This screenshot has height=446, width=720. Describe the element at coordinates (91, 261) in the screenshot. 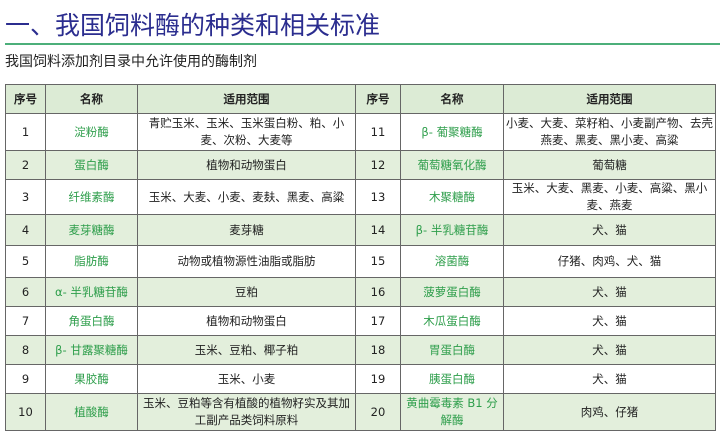

I see `enzyme-name: 脂肪酶` at that location.